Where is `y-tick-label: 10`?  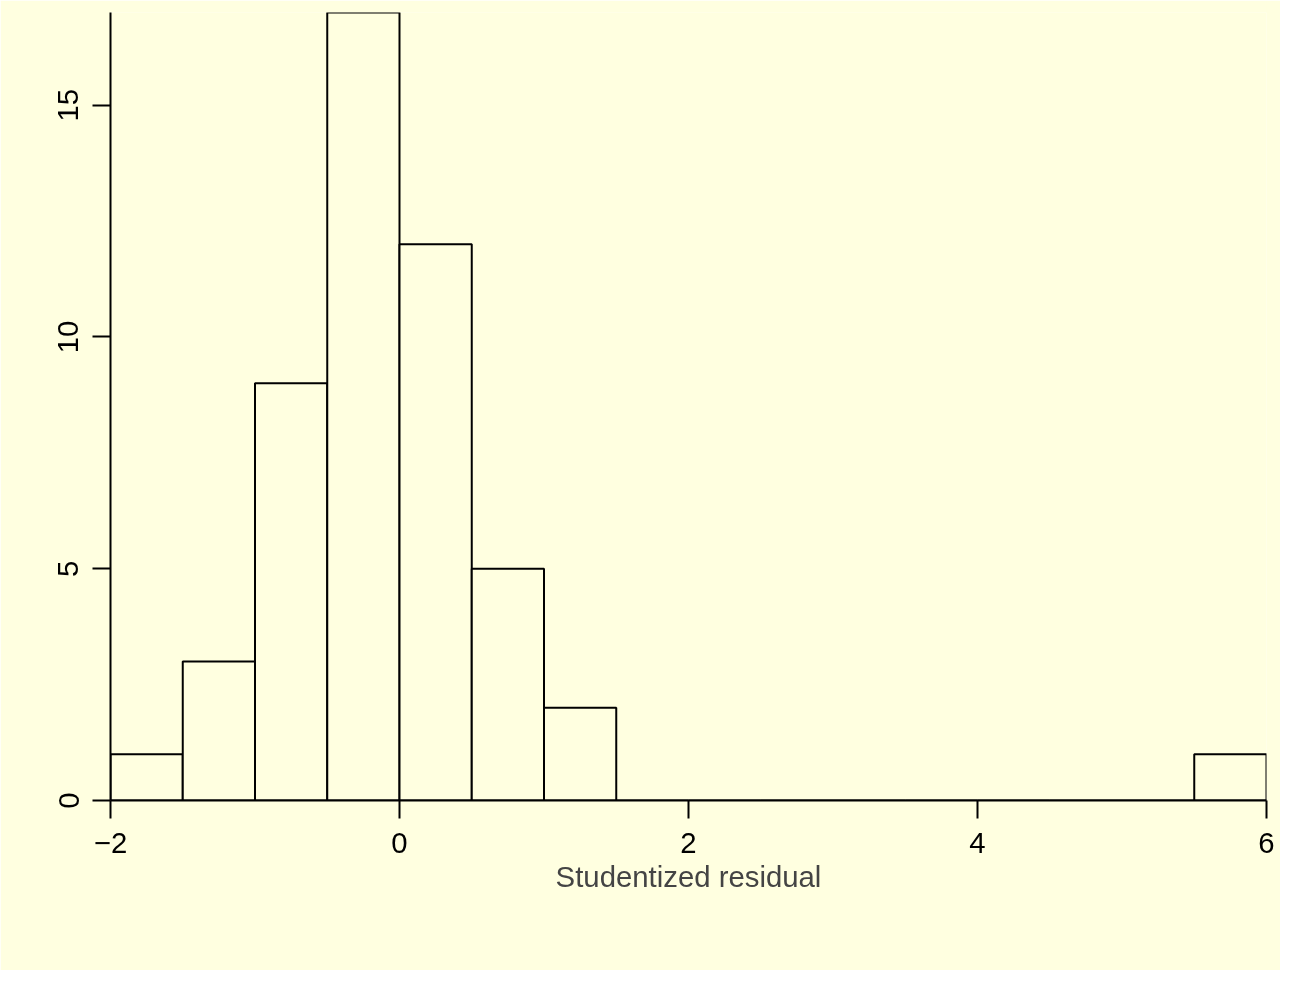
y-tick-label: 10 is located at coordinates (68, 337).